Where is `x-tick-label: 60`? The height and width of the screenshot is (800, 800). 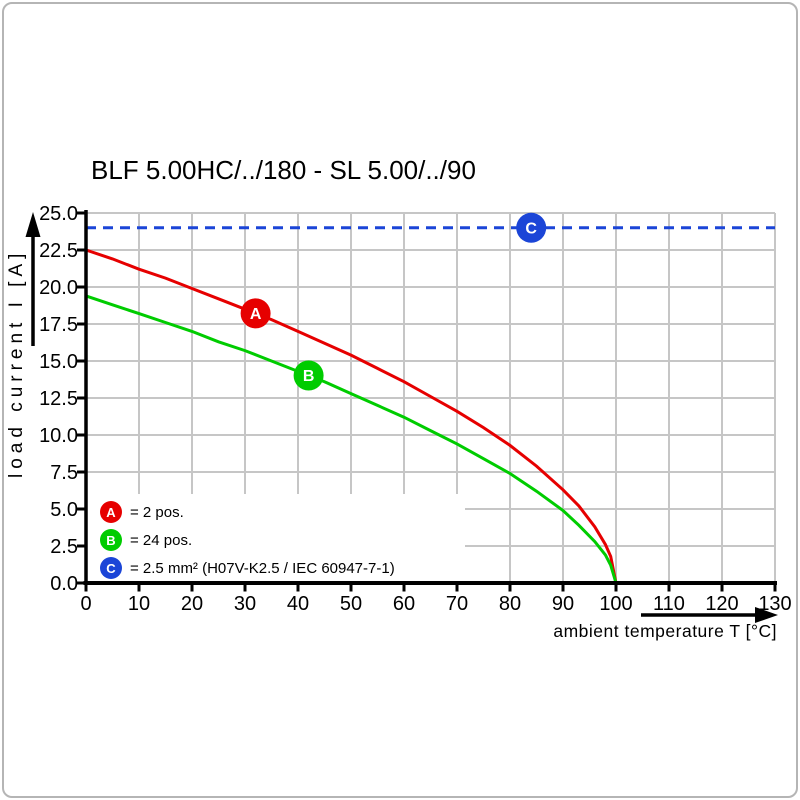
x-tick-label: 60 is located at coordinates (404, 604).